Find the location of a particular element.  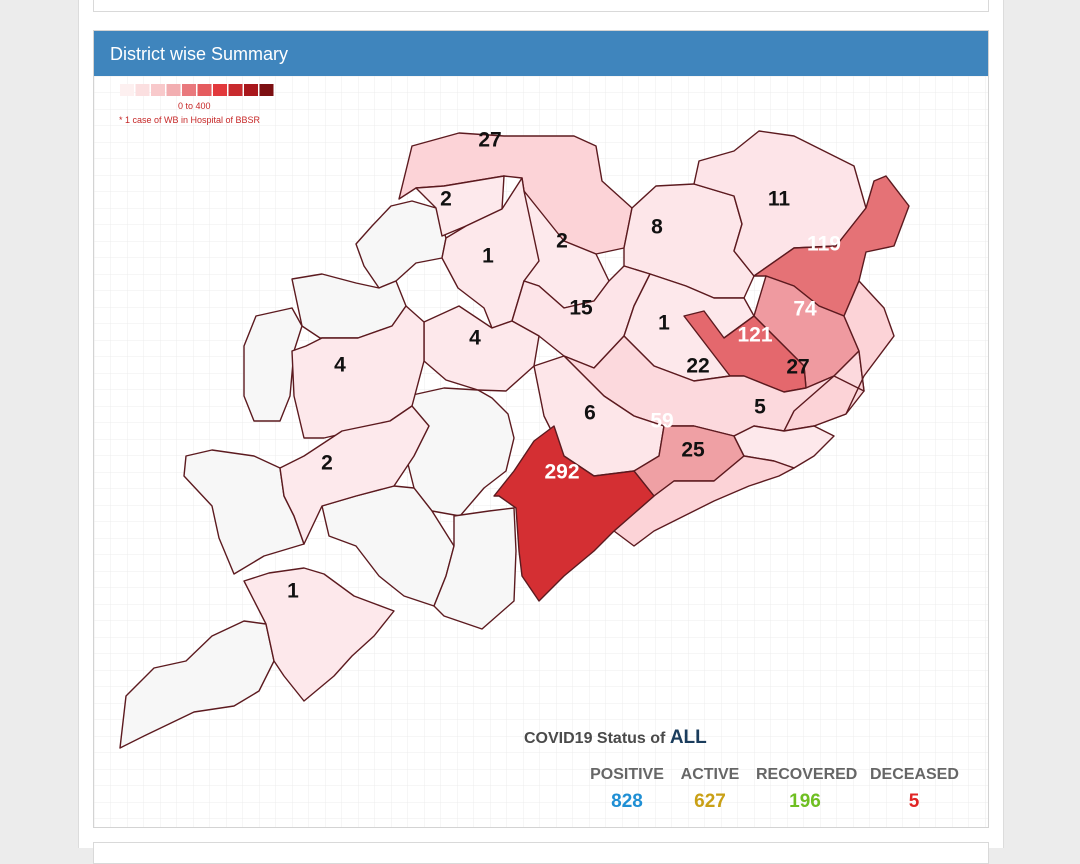

district-count-label: 22 is located at coordinates (697, 366).